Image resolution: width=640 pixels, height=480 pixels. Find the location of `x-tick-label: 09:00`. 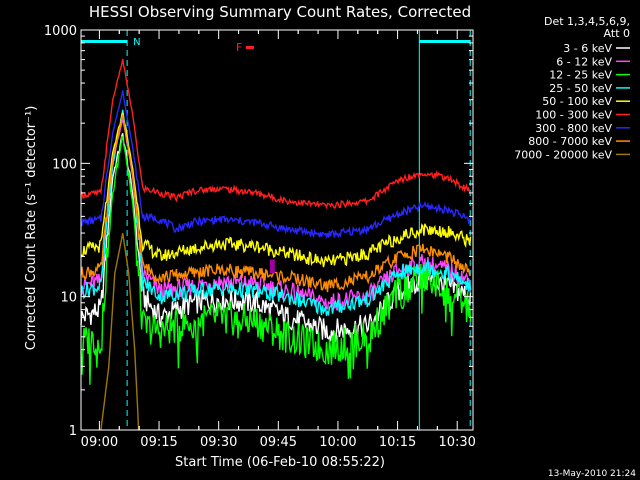

x-tick-label: 09:00 is located at coordinates (99, 442).